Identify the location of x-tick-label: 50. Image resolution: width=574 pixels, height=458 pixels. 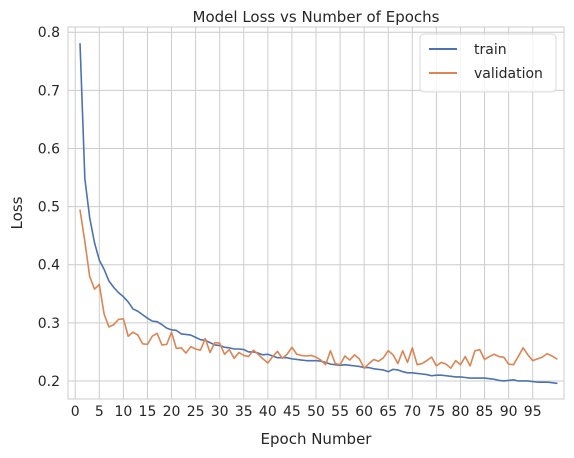
(316, 412).